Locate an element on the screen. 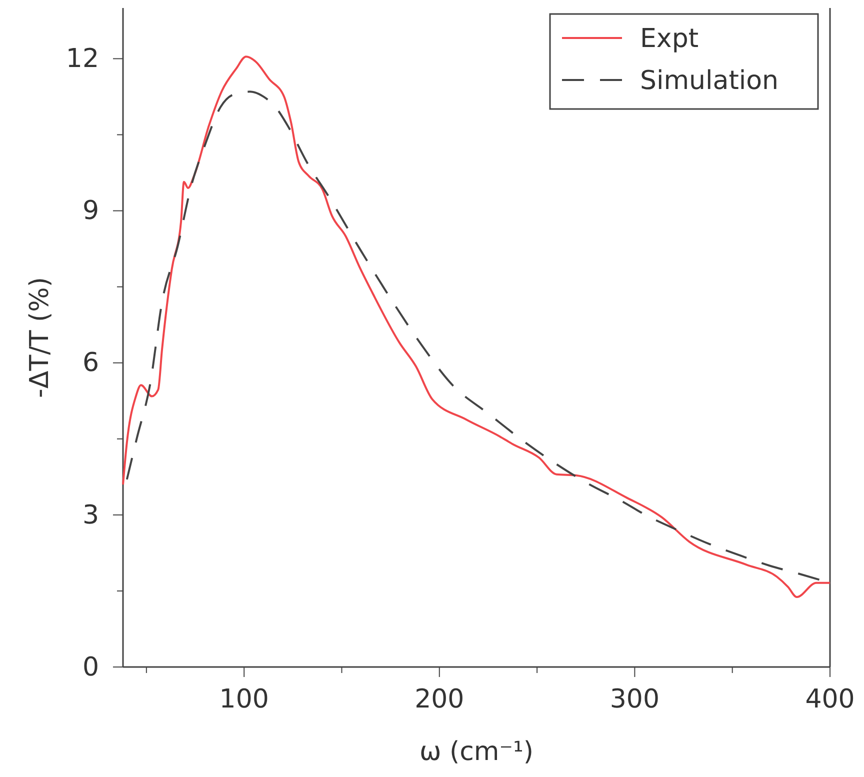  y-tick-label: 12 is located at coordinates (82, 59).